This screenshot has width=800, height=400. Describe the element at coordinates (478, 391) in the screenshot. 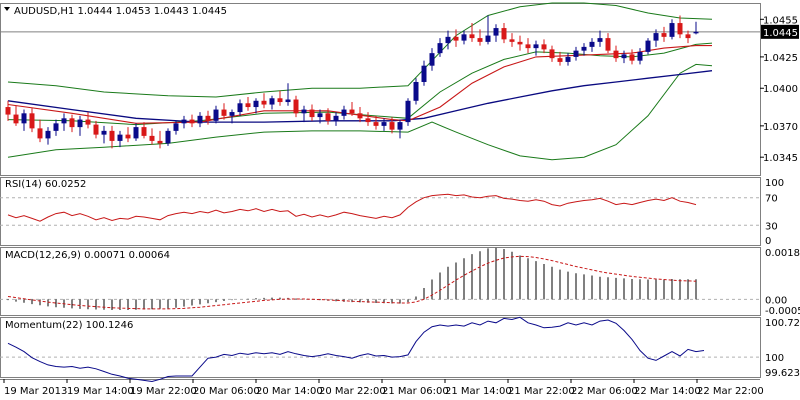

I see `time-tick-label: 21 Mar 14:00` at that location.